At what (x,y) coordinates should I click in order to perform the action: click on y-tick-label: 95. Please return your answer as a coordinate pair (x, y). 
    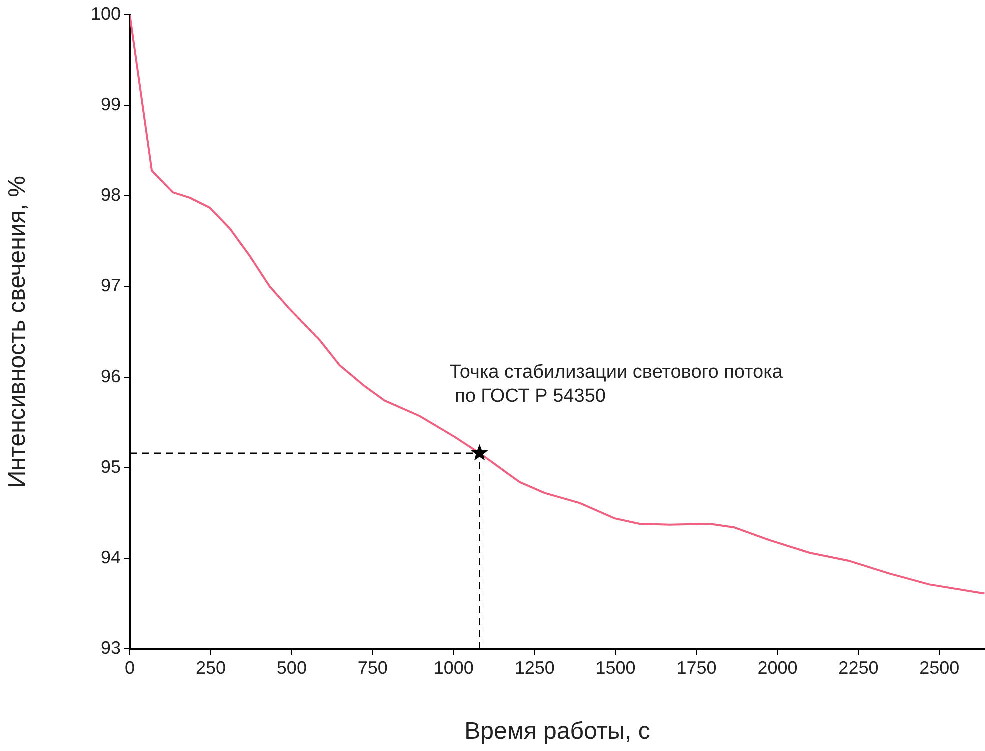
    Looking at the image, I should click on (110, 466).